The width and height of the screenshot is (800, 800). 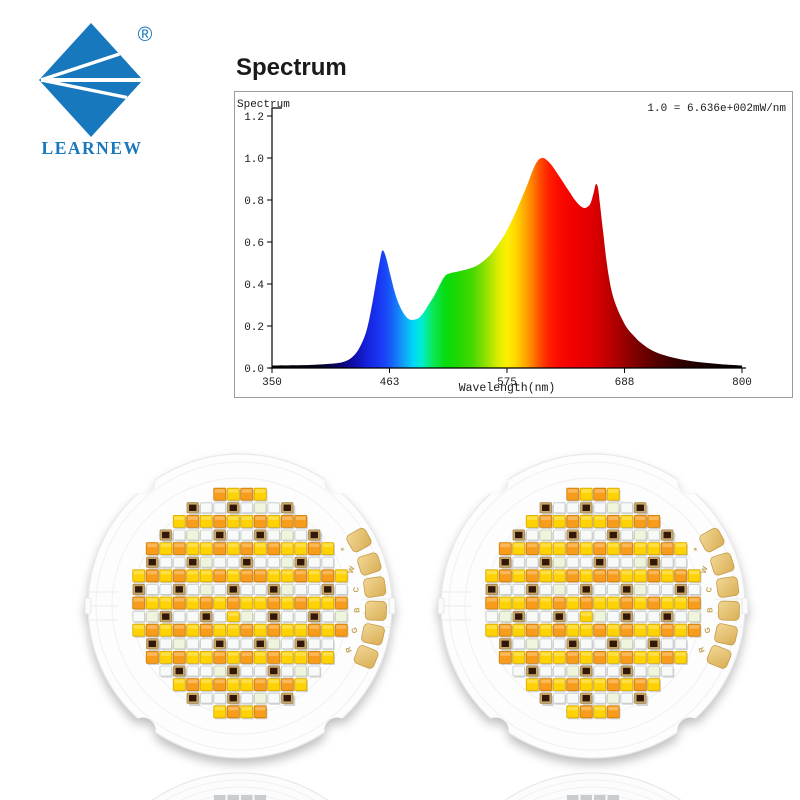 I want to click on y-tick-label: 1.2, so click(x=254, y=118).